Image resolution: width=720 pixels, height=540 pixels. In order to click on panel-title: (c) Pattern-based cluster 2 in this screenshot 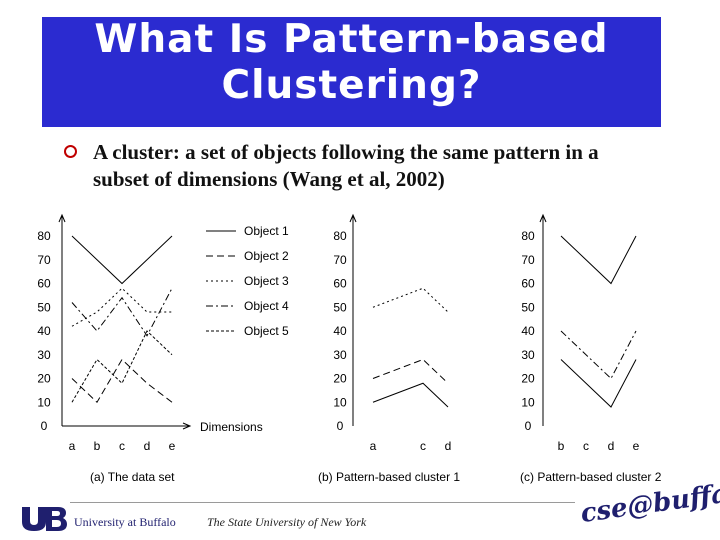, I will do `click(591, 477)`.